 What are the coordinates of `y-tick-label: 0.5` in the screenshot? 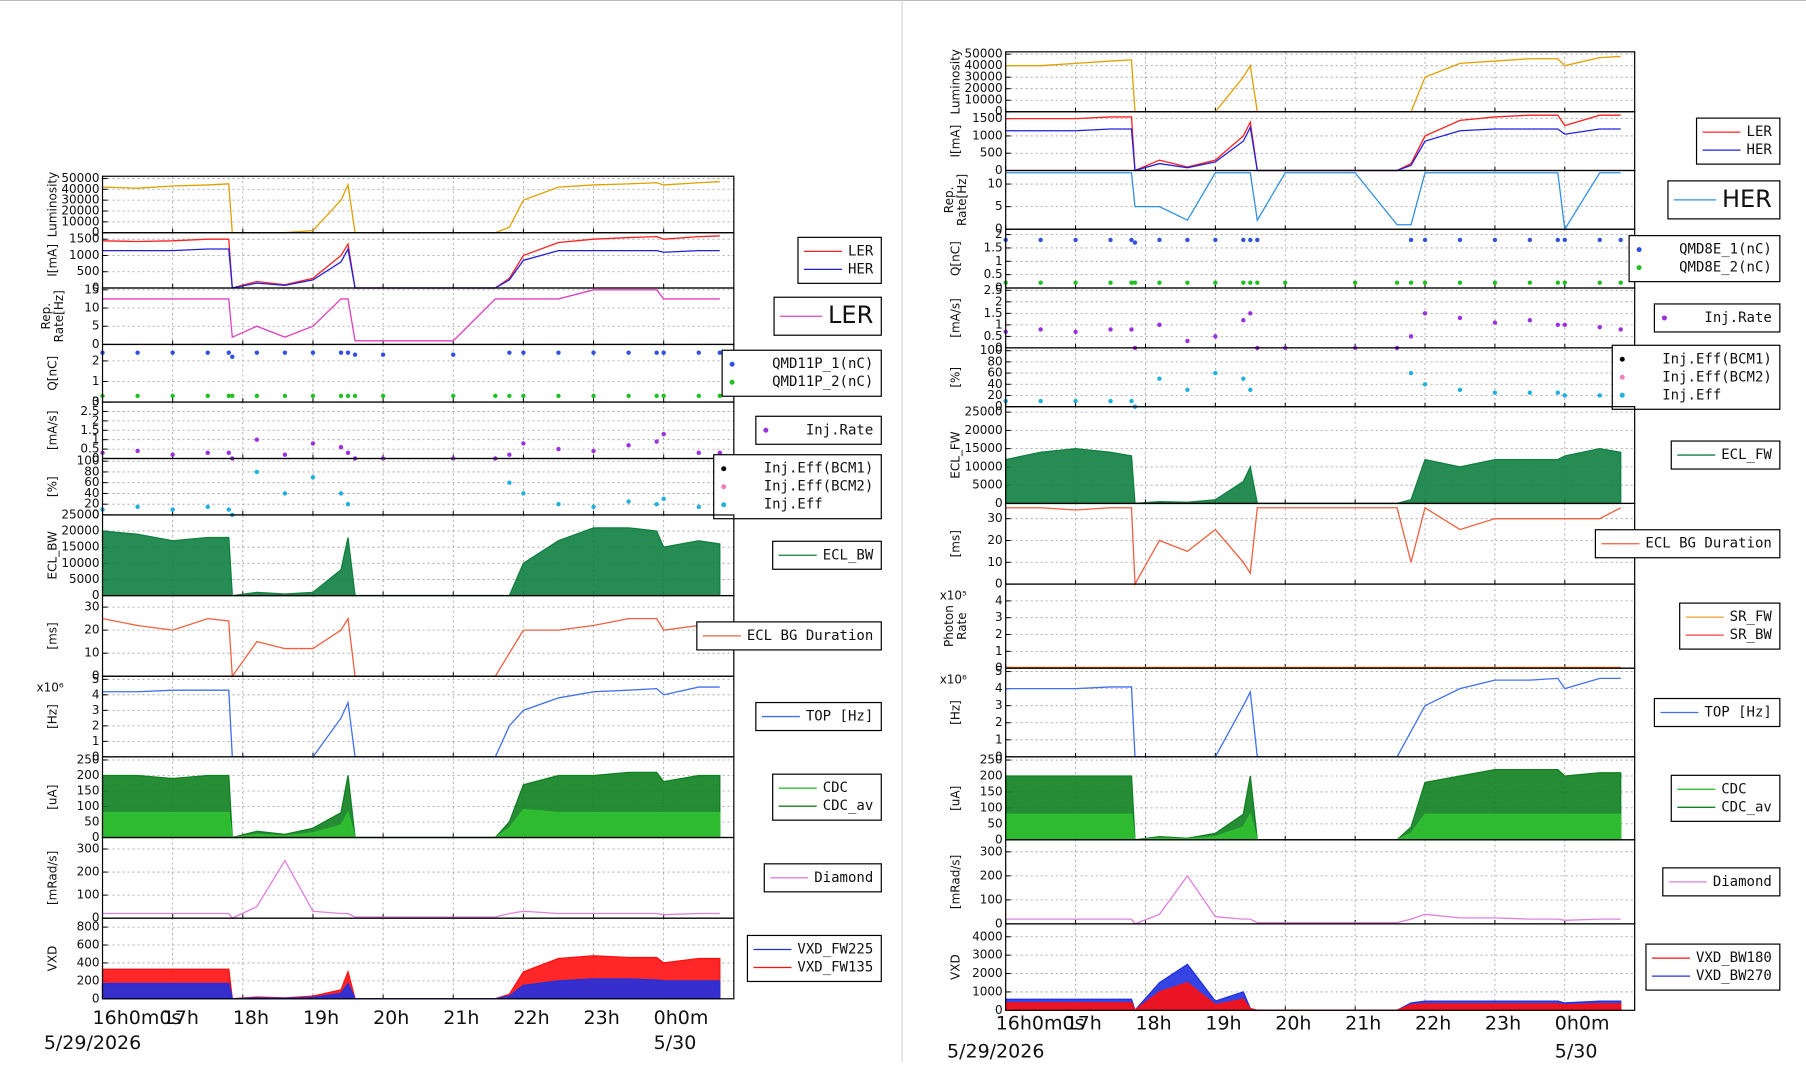 It's located at (993, 274).